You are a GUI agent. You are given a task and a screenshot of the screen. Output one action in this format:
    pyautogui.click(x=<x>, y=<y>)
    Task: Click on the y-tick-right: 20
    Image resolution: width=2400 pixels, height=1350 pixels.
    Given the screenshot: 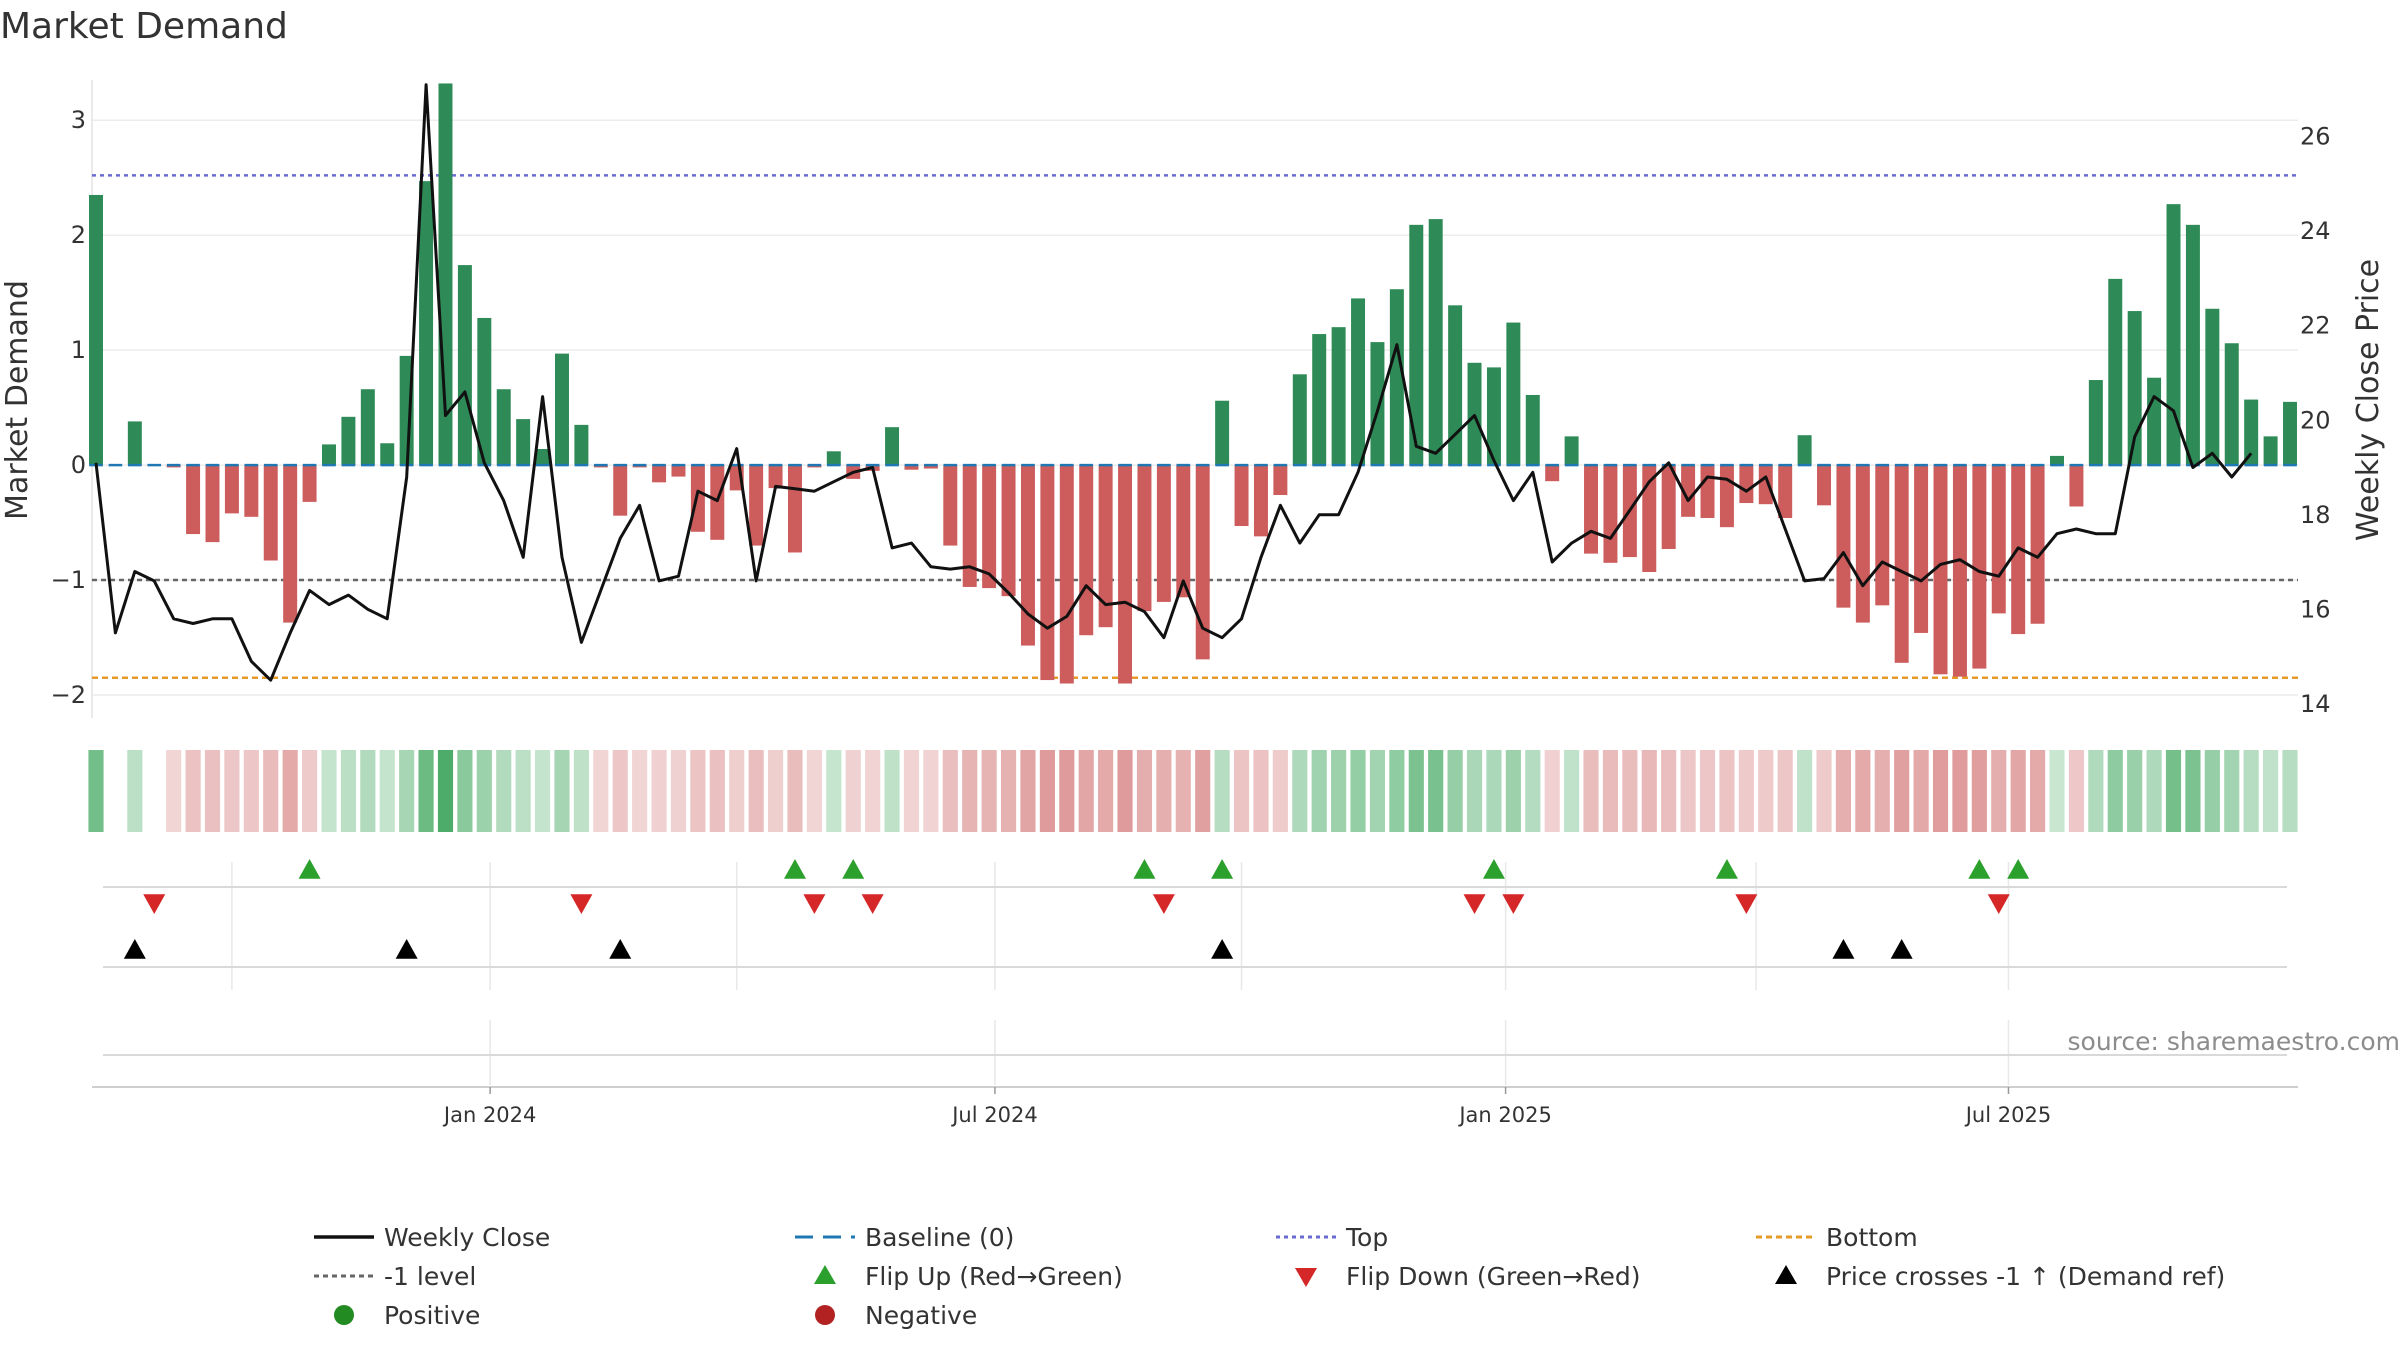 What is the action you would take?
    pyautogui.click(x=2315, y=420)
    